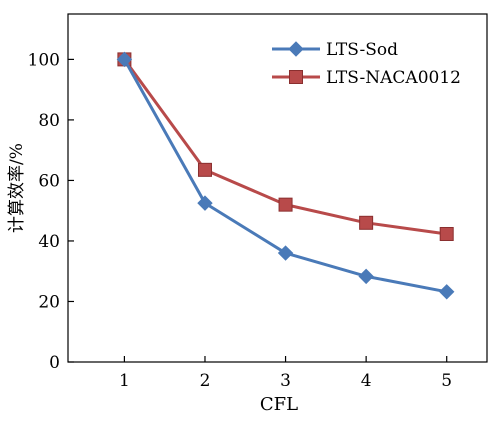  Describe the element at coordinates (446, 381) in the screenshot. I see `x-tick-label: 5` at that location.